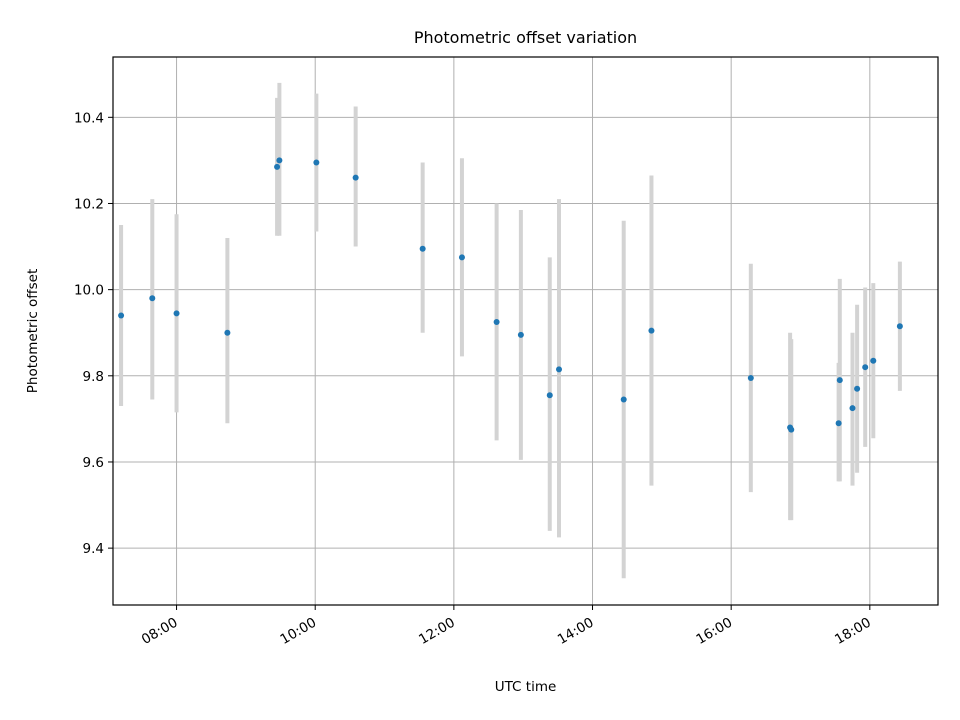  I want to click on y-tick-label: 10.4, so click(89, 118).